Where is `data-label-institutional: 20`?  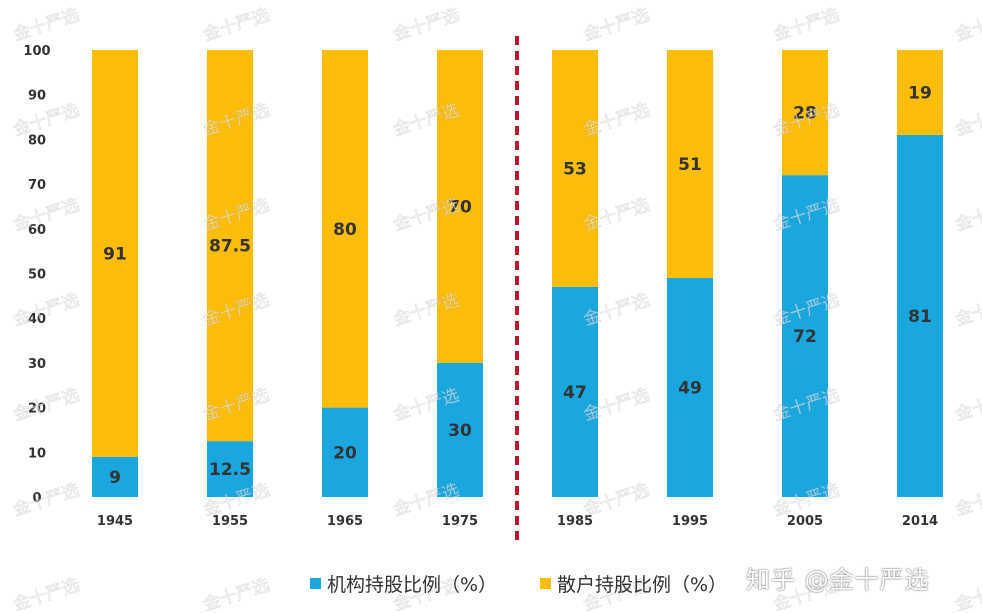
data-label-institutional: 20 is located at coordinates (345, 453).